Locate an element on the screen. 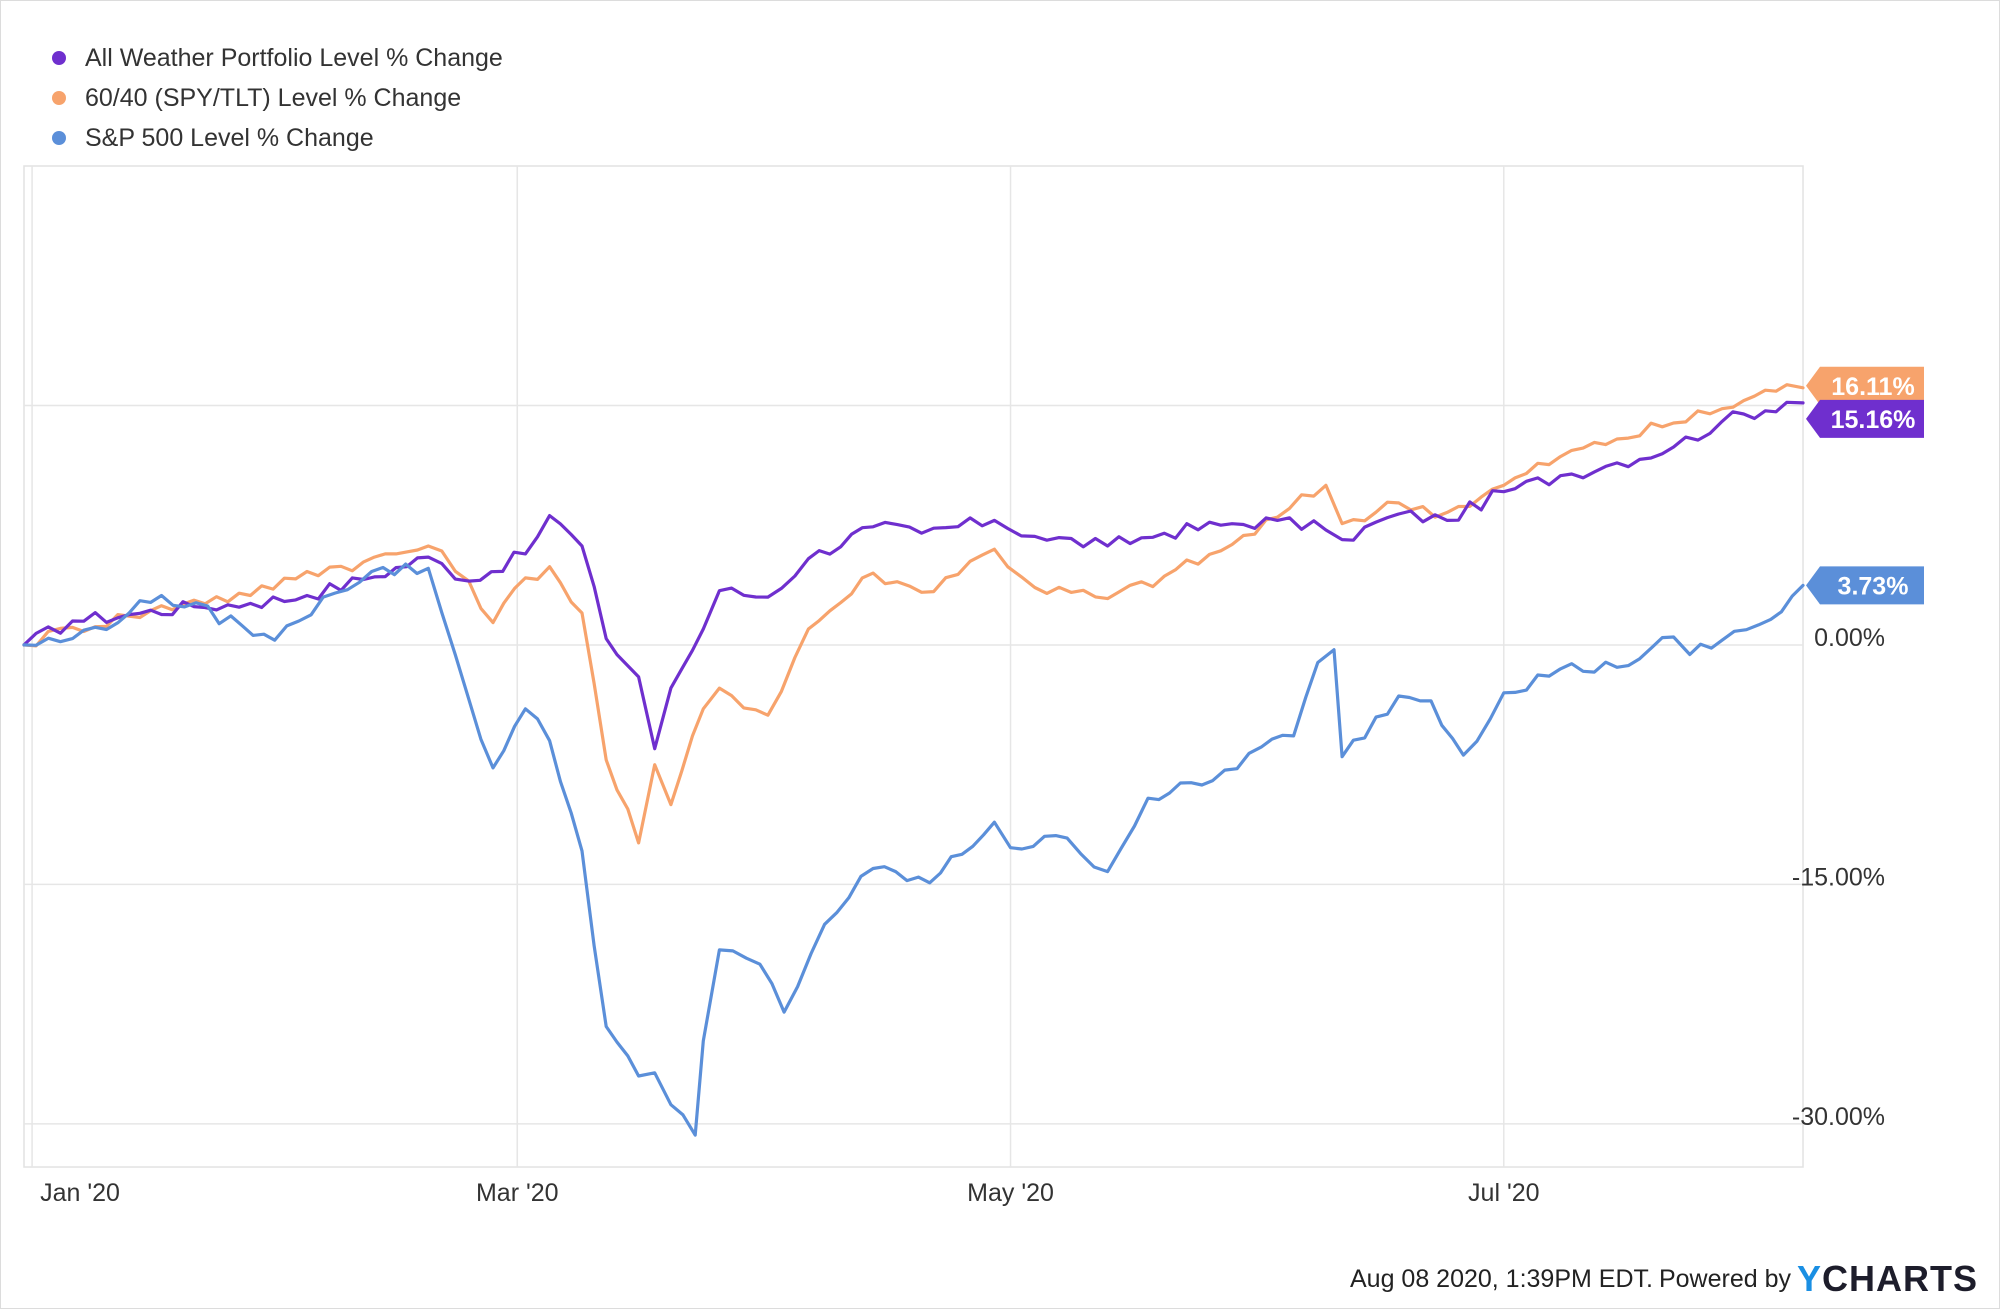 The image size is (2000, 1309). footer-timestamp: Aug 08 2020, 1:39PM EDT. is located at coordinates (1501, 1279).